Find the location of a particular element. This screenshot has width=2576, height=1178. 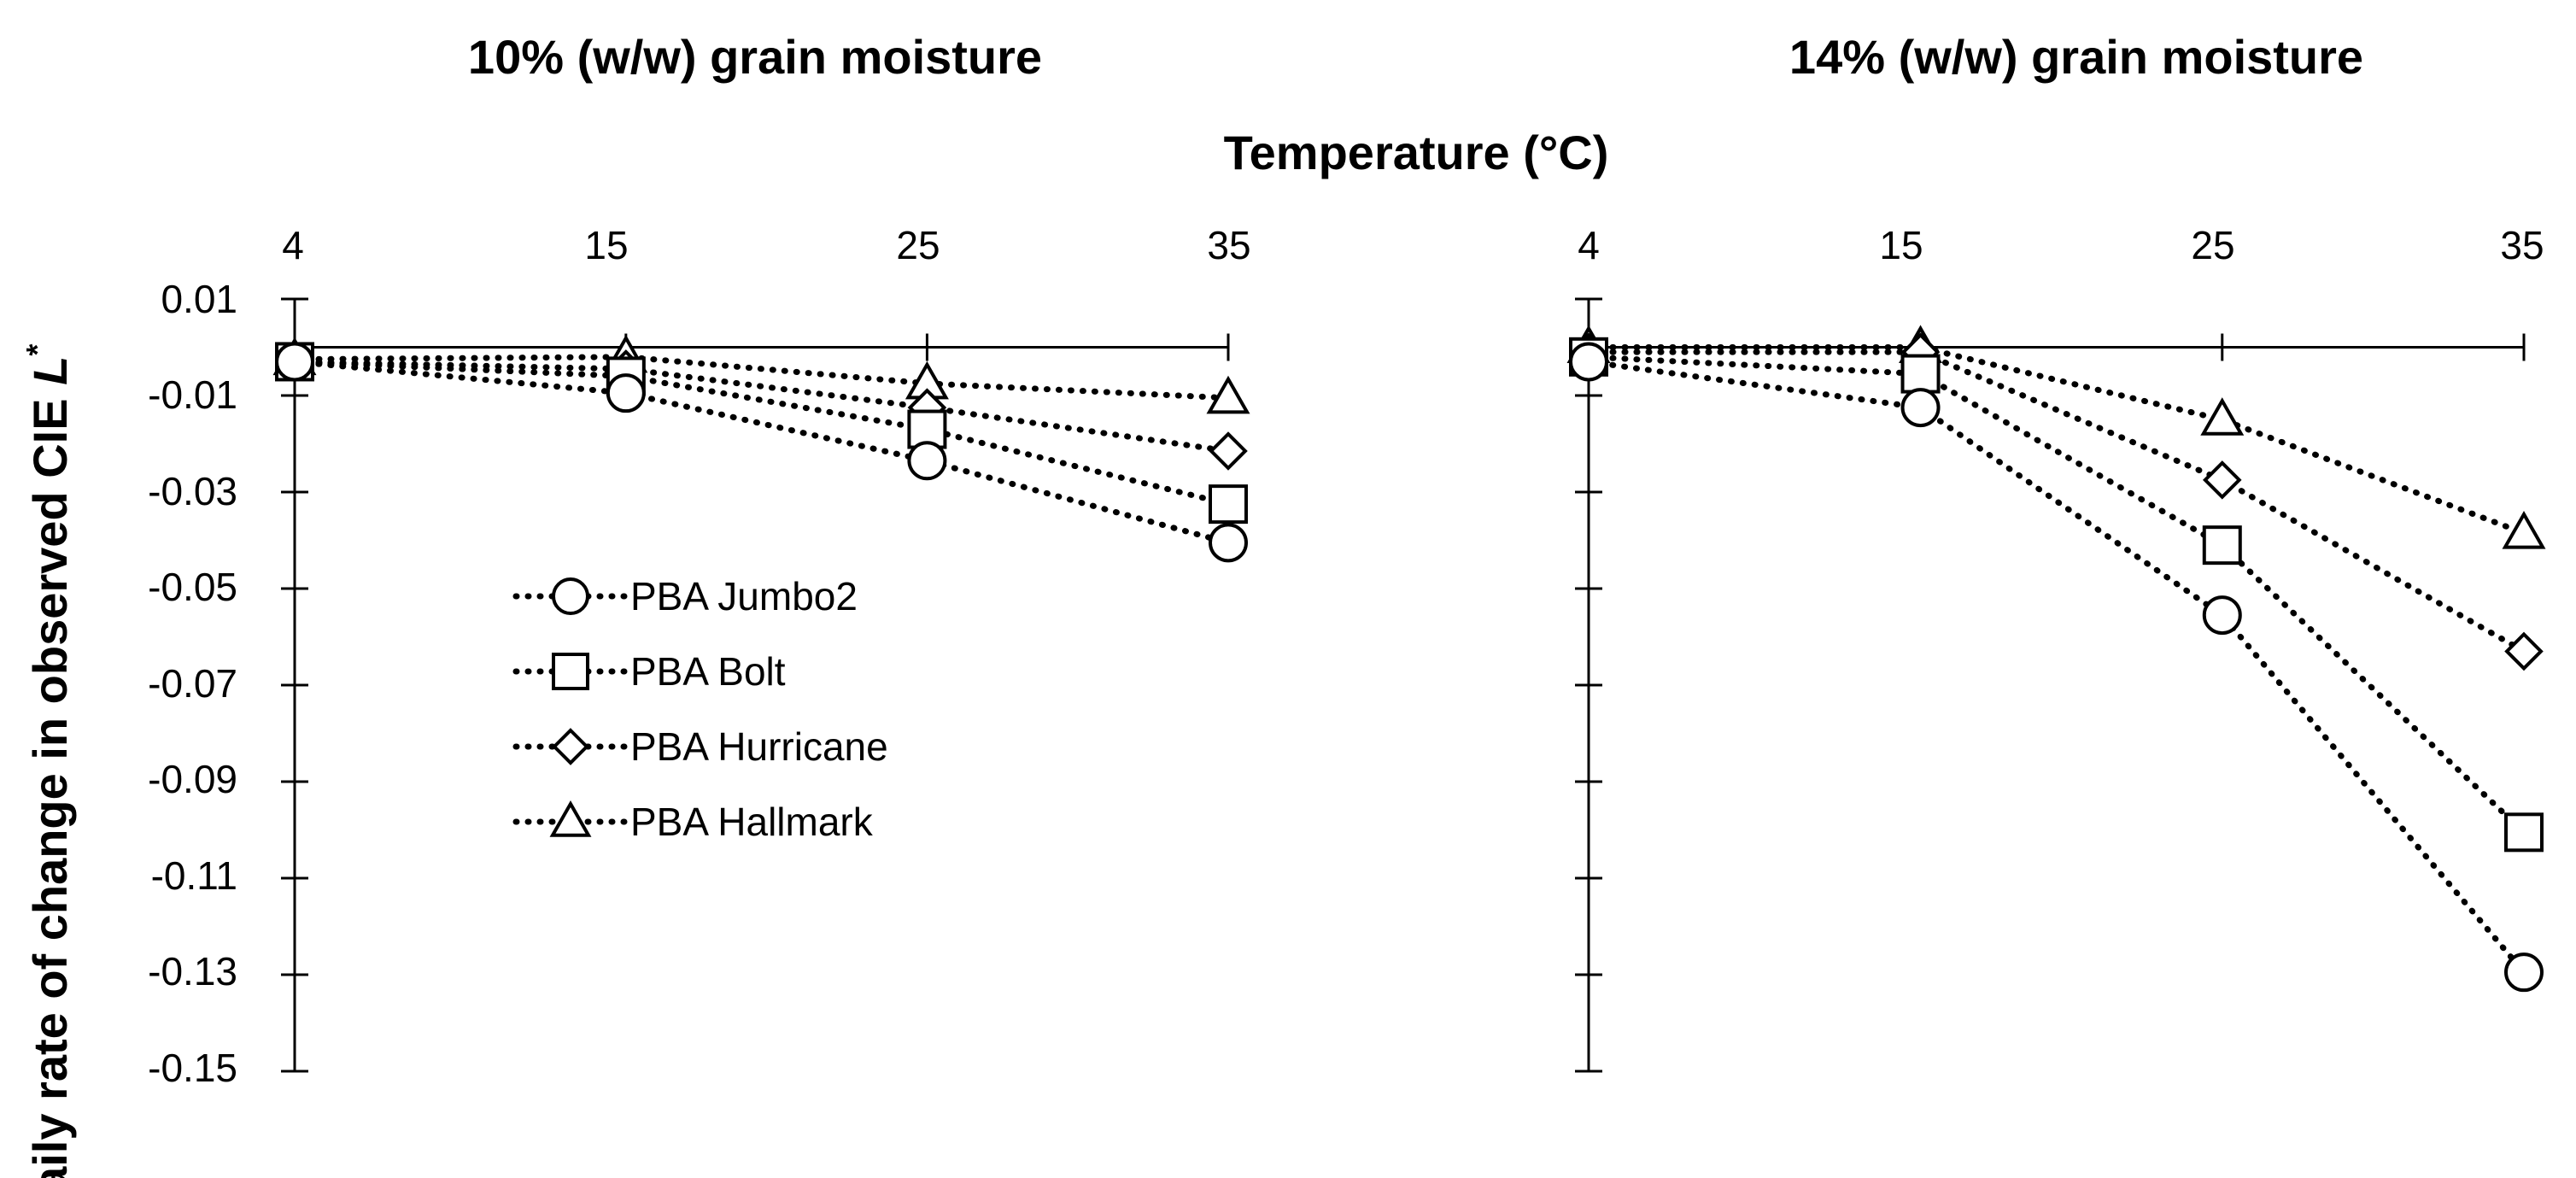

y-tick-label: -0.11 is located at coordinates (194, 875).